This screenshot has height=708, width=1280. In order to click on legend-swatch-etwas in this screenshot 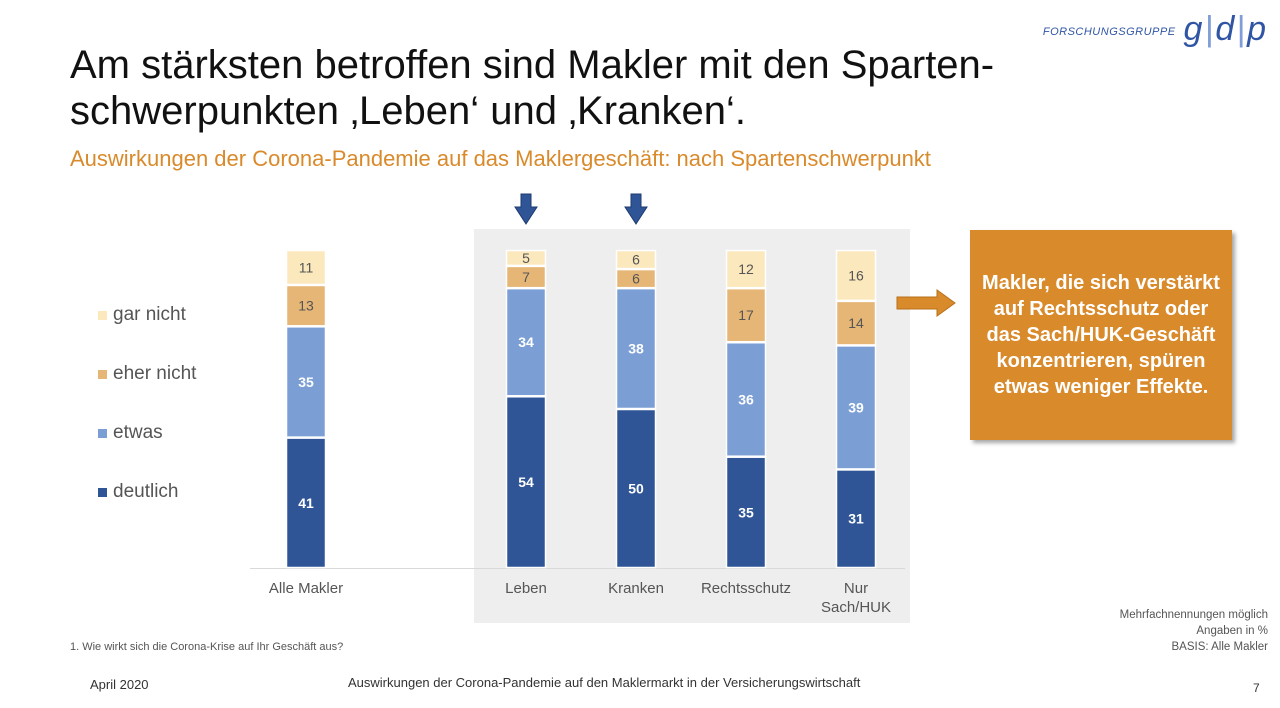, I will do `click(102, 433)`.